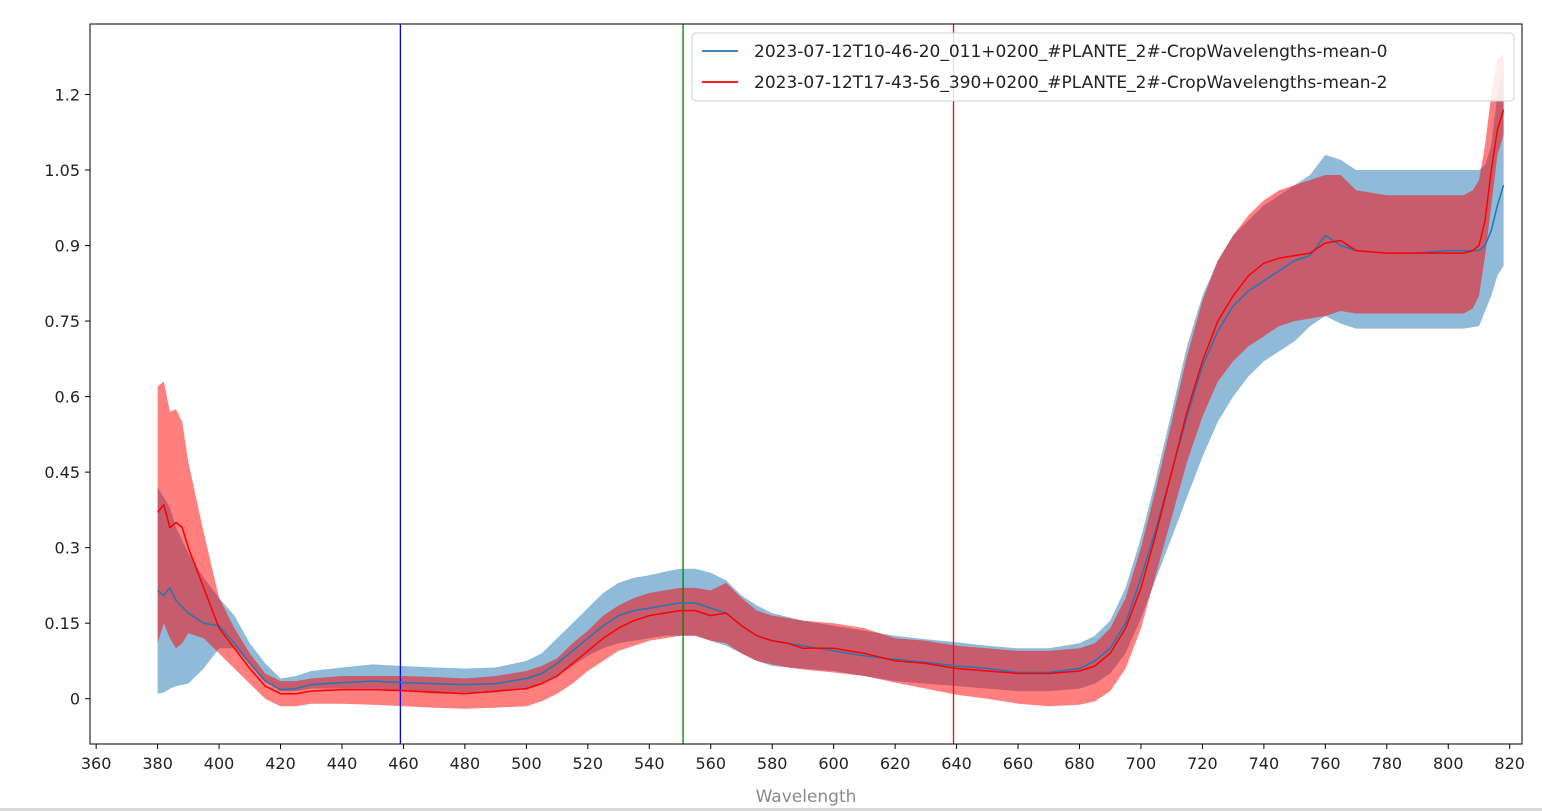  What do you see at coordinates (1325, 763) in the screenshot?
I see `x-tick-label-760: 760` at bounding box center [1325, 763].